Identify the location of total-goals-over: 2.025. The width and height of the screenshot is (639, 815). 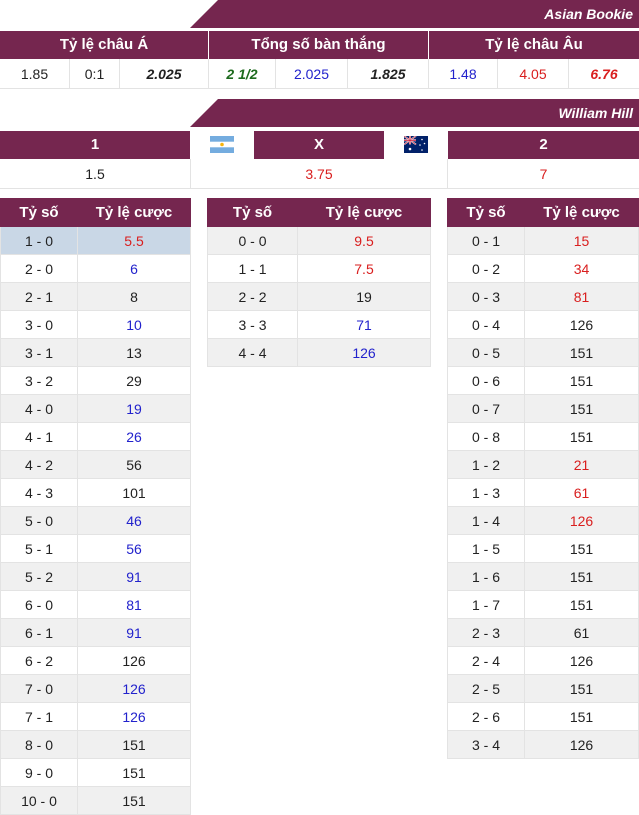
(311, 74).